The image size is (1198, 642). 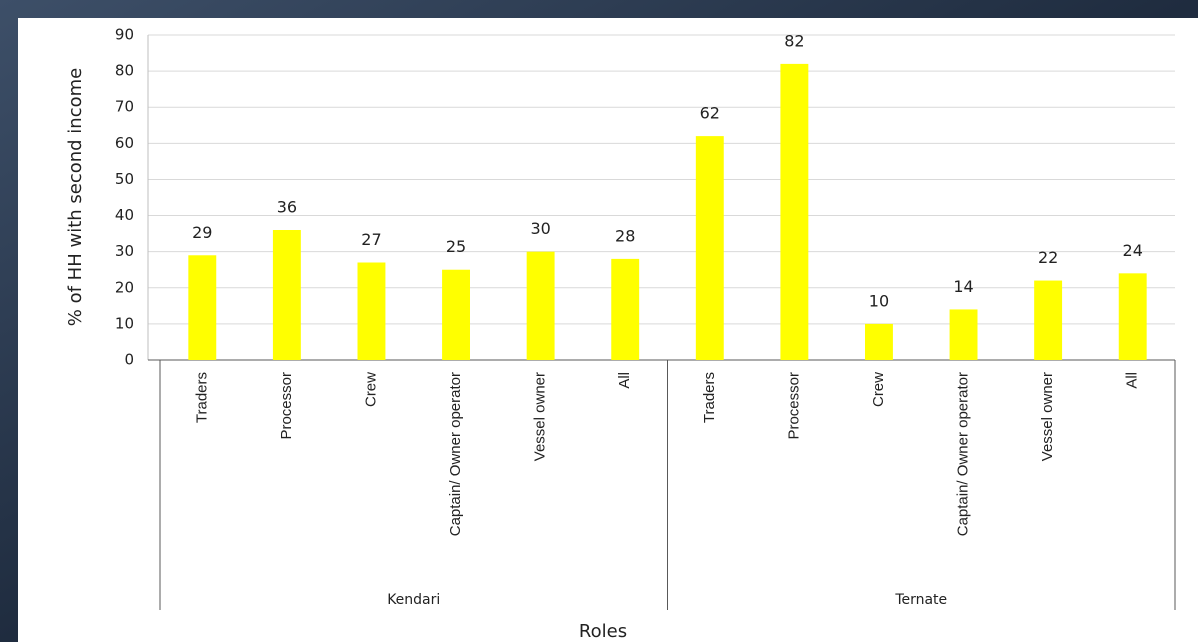 What do you see at coordinates (124, 251) in the screenshot?
I see `y-tick-label: 30` at bounding box center [124, 251].